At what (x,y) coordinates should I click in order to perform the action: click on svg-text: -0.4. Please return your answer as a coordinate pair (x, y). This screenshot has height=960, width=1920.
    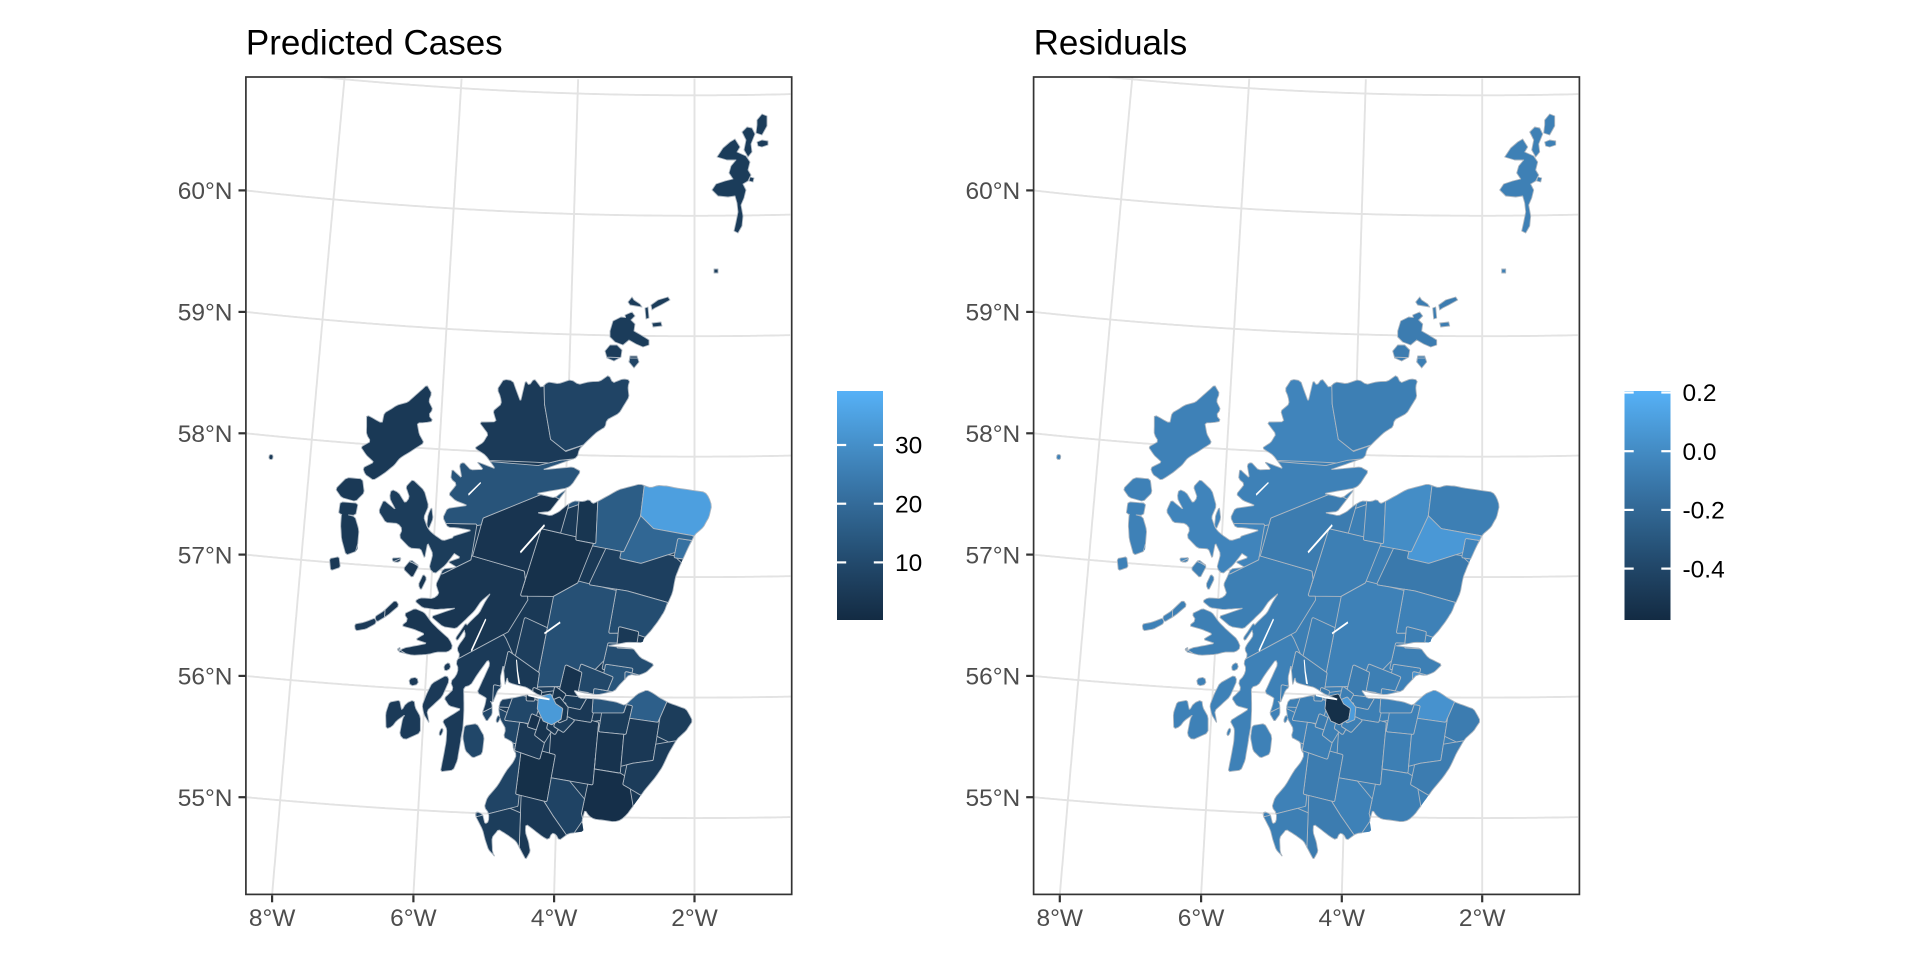
    Looking at the image, I should click on (1704, 569).